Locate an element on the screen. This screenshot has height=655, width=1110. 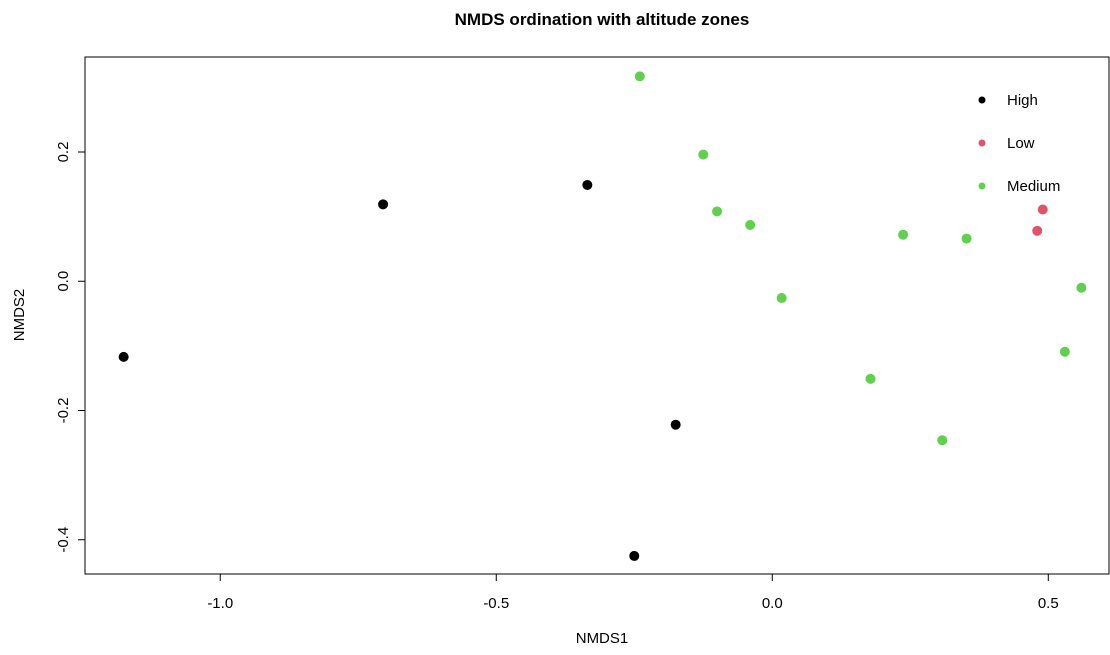
legend-label-medium: Medium is located at coordinates (1033, 186).